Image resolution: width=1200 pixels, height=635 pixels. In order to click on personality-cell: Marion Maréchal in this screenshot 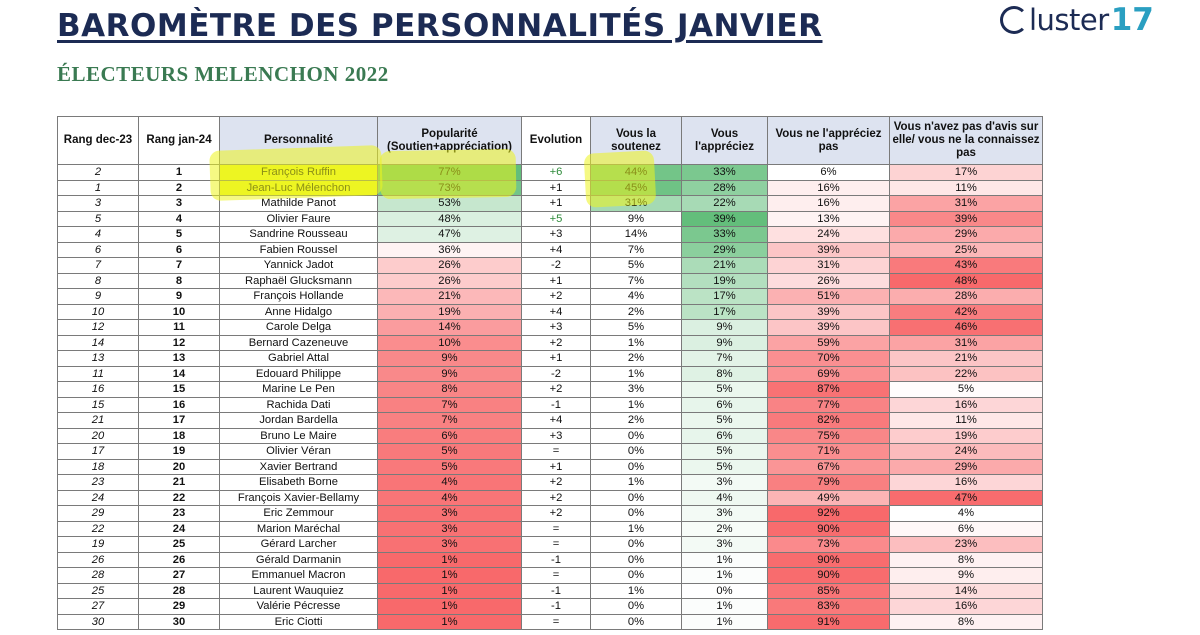, I will do `click(298, 528)`.